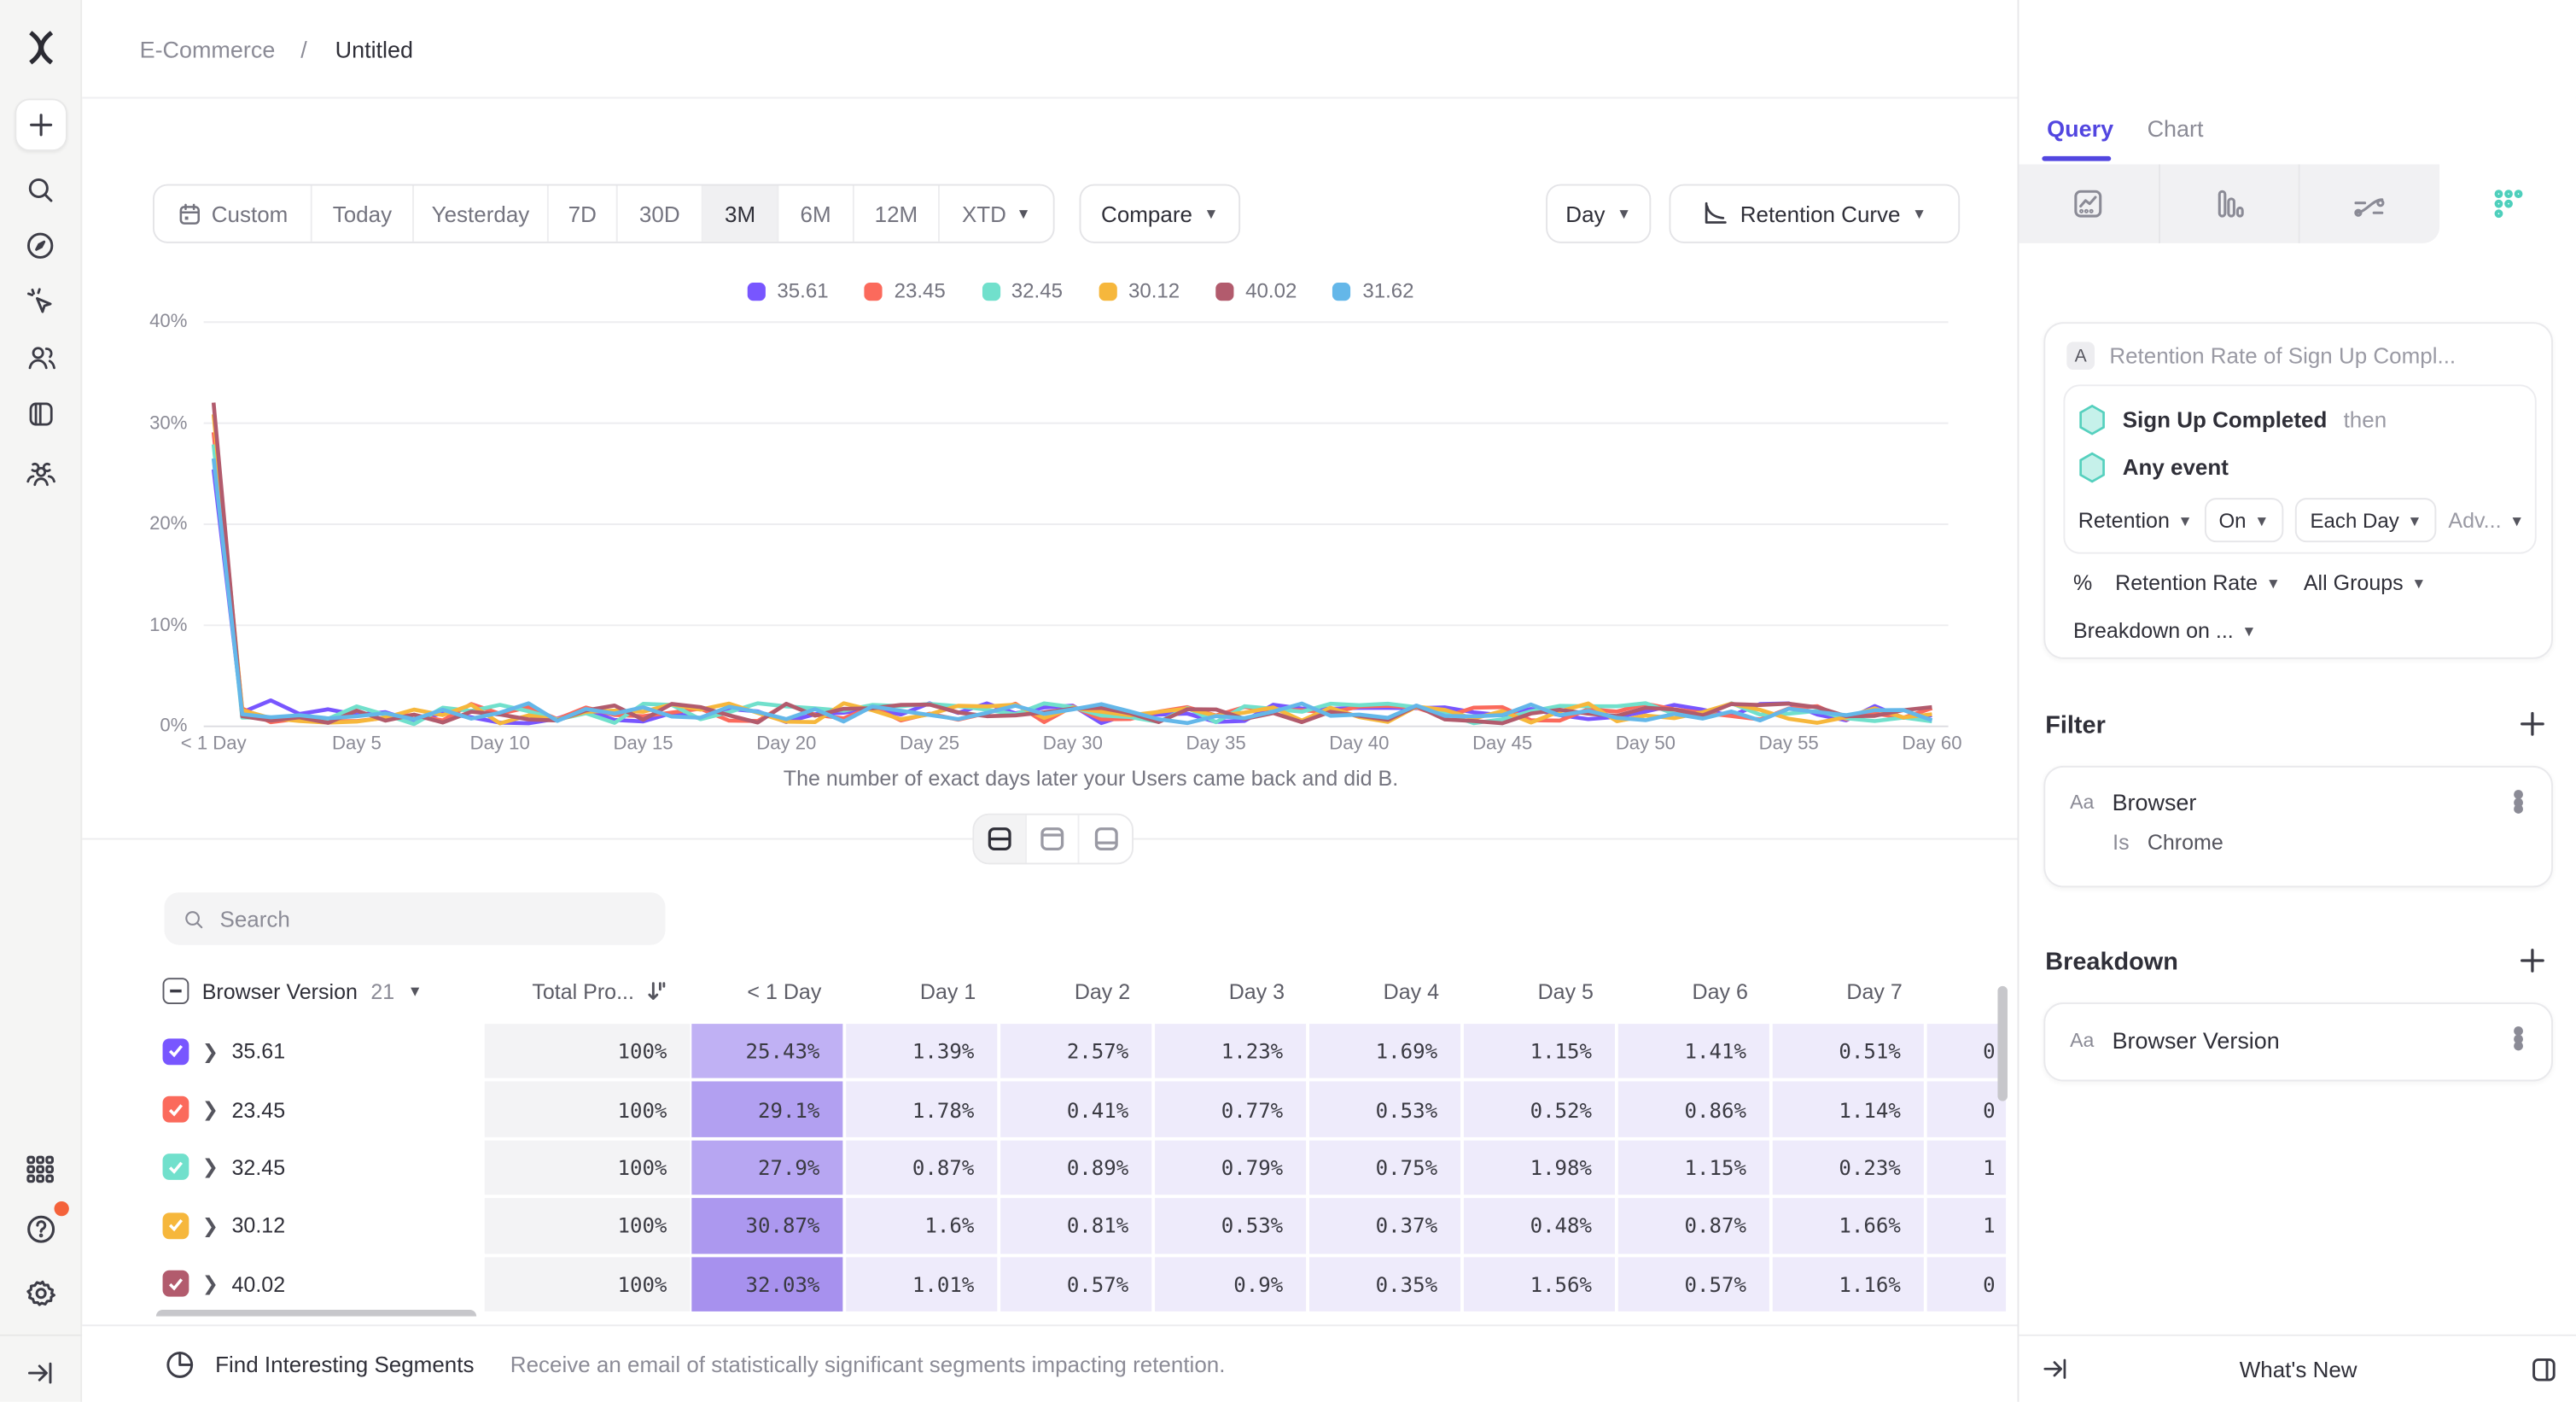 The height and width of the screenshot is (1402, 2576). I want to click on retention-cell: 32.03%, so click(767, 1284).